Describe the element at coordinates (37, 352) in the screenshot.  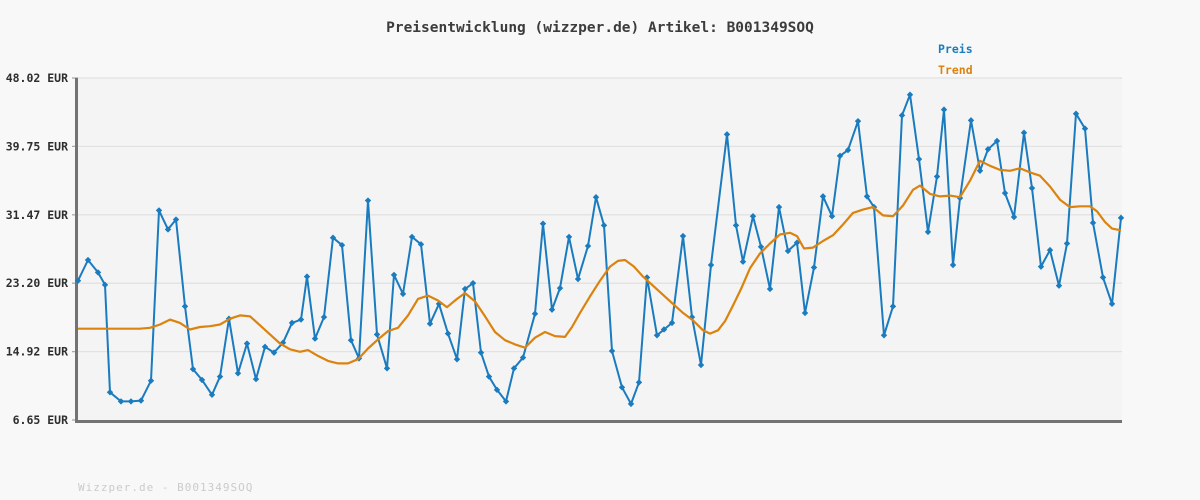
I see `y-axis-tick-label: 14.92 EUR` at that location.